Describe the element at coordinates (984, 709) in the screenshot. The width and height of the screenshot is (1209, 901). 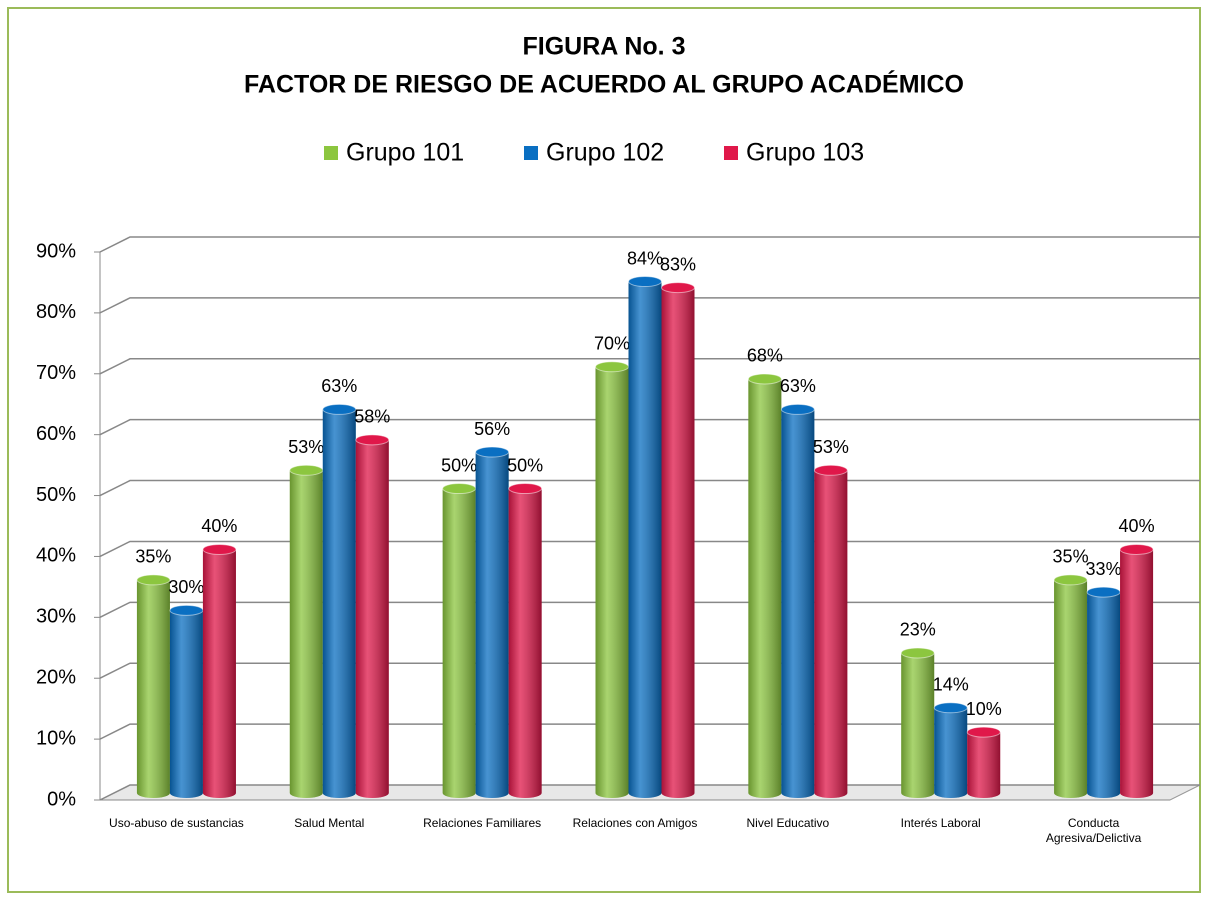
I see `data-label: 10%` at that location.